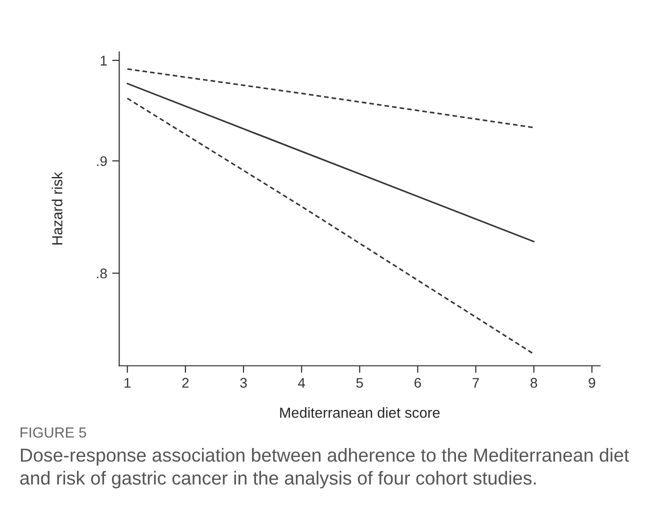 The width and height of the screenshot is (648, 524). What do you see at coordinates (127, 383) in the screenshot?
I see `x-tick-label: 1` at bounding box center [127, 383].